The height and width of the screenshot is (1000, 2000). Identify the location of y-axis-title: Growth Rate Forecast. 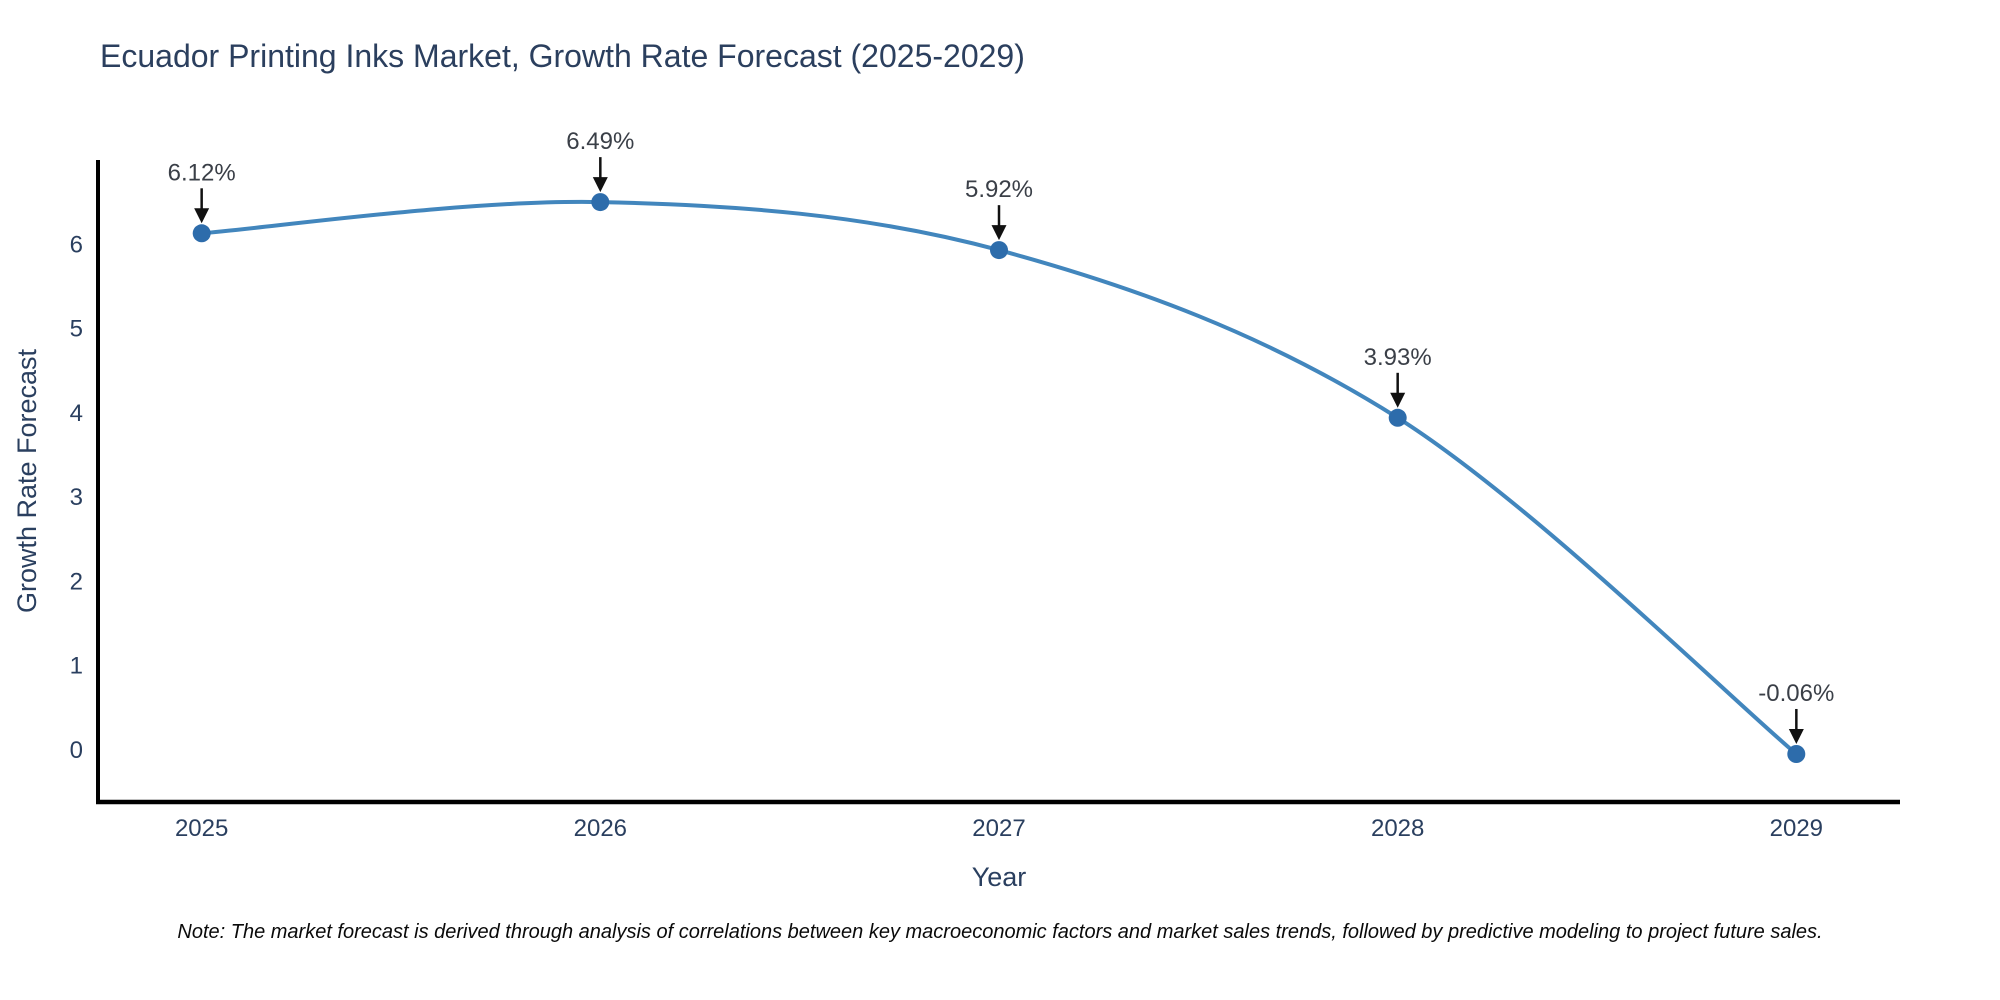
(27, 480).